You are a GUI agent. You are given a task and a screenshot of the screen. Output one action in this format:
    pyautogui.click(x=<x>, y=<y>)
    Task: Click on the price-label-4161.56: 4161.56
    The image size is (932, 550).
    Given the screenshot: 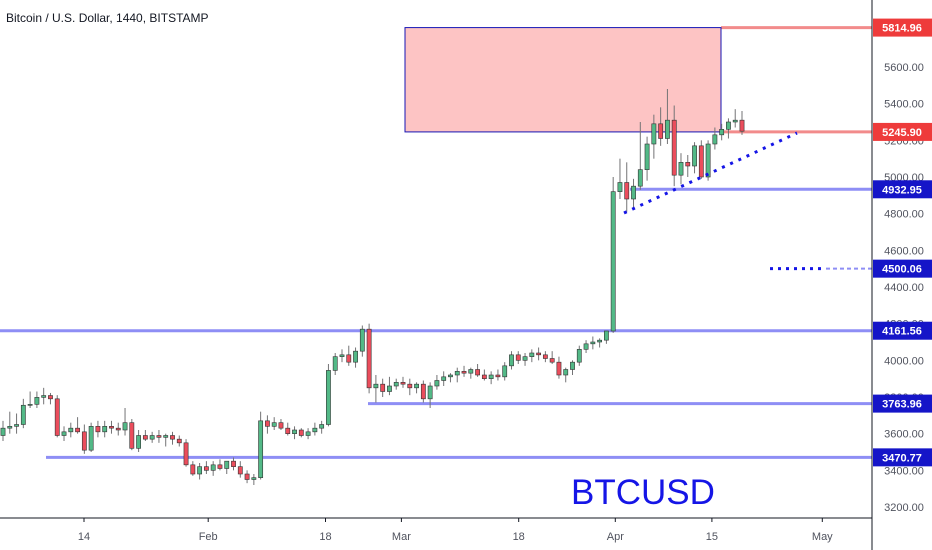 What is the action you would take?
    pyautogui.click(x=902, y=332)
    